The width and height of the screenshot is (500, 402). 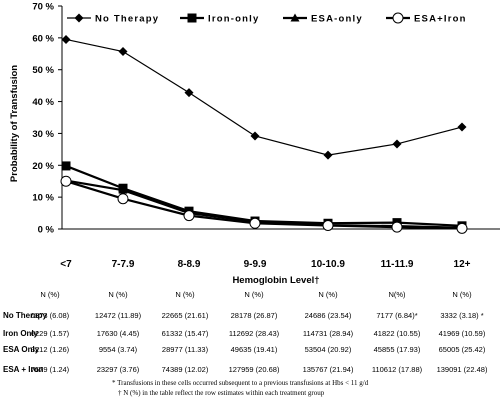 I want to click on legend-label: ESA-only, so click(x=337, y=19).